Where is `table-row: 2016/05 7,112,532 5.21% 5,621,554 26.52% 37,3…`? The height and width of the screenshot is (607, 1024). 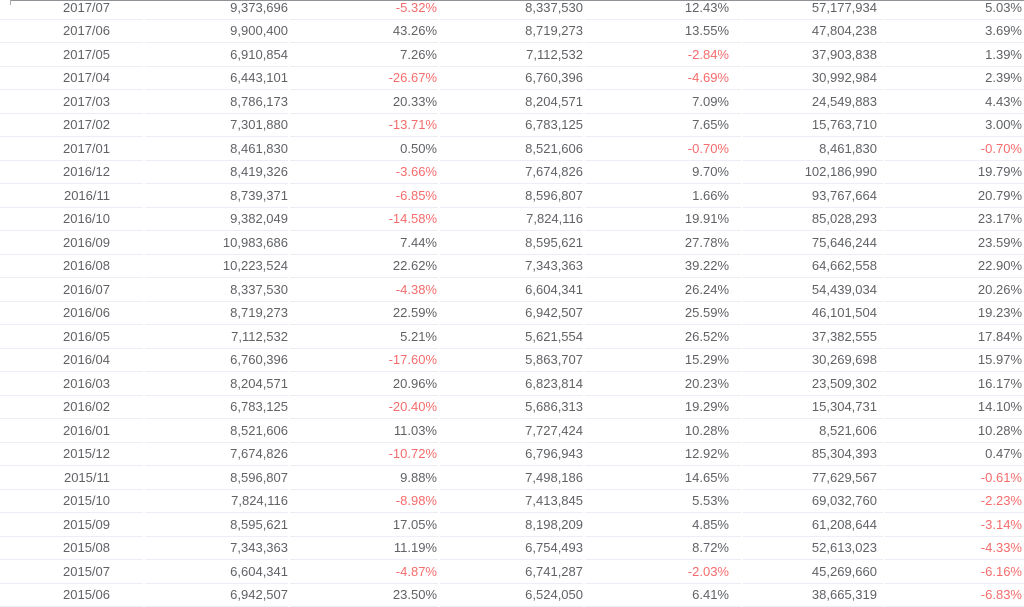
table-row: 2016/05 7,112,532 5.21% 5,621,554 26.52% 37,3… is located at coordinates (512, 337).